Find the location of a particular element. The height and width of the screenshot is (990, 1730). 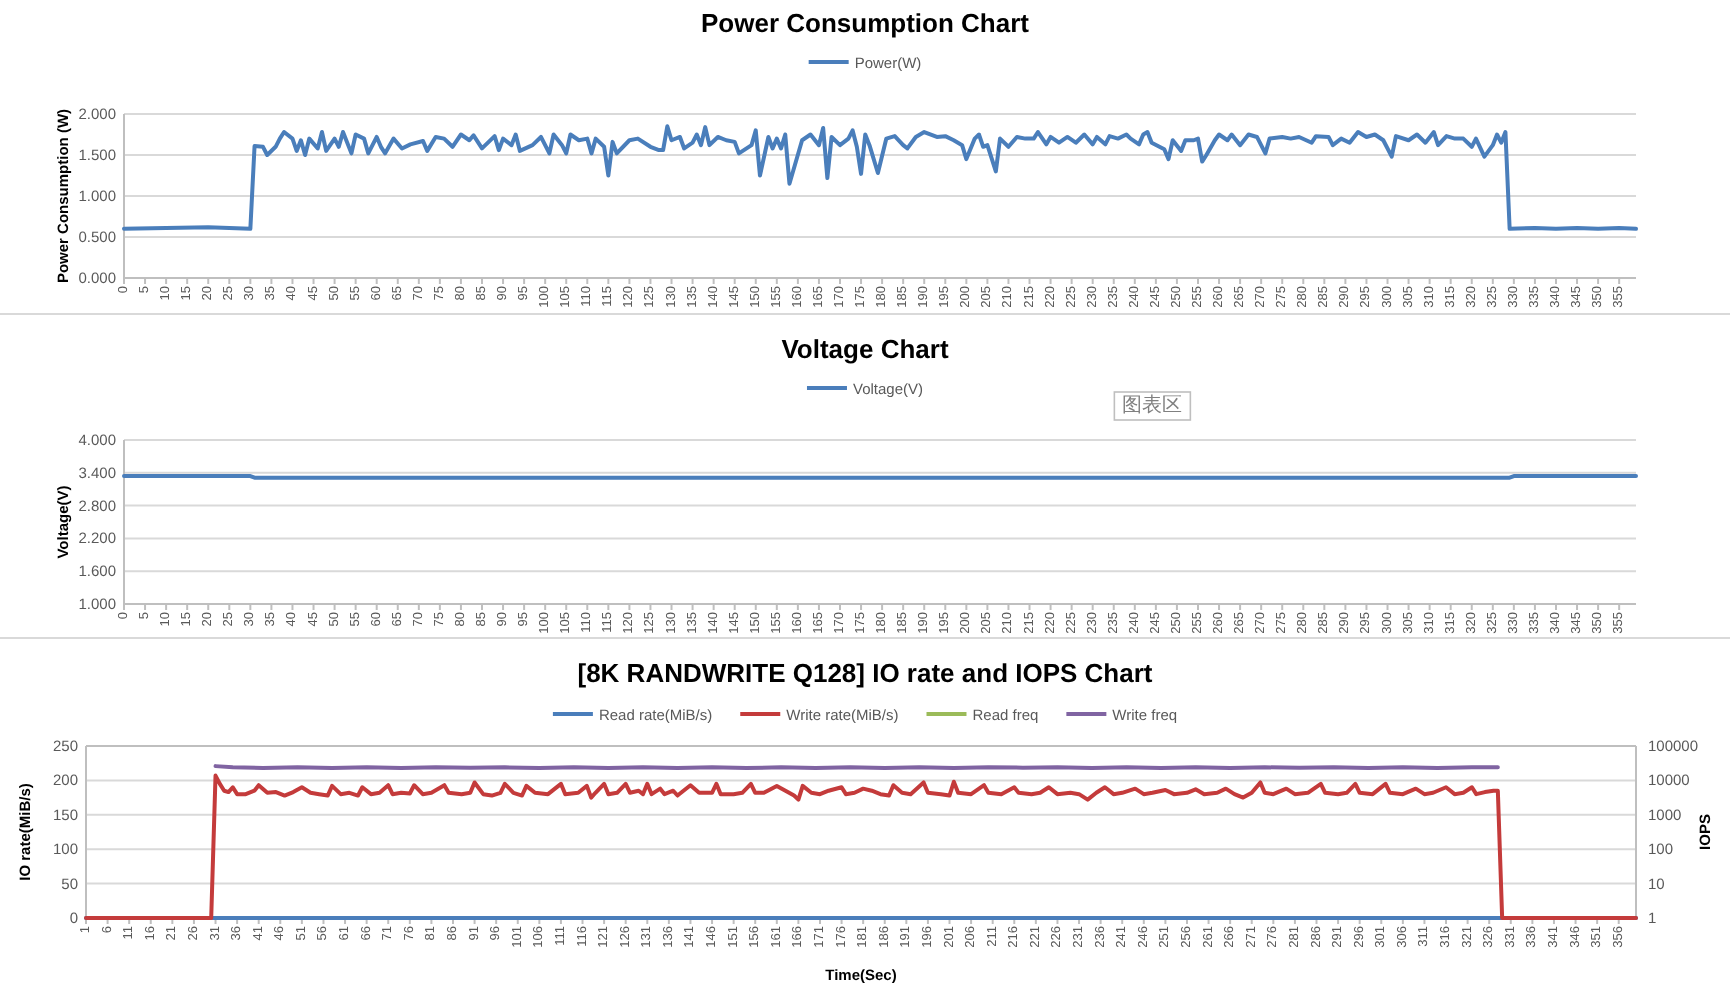

text: 图表区 is located at coordinates (1152, 405).